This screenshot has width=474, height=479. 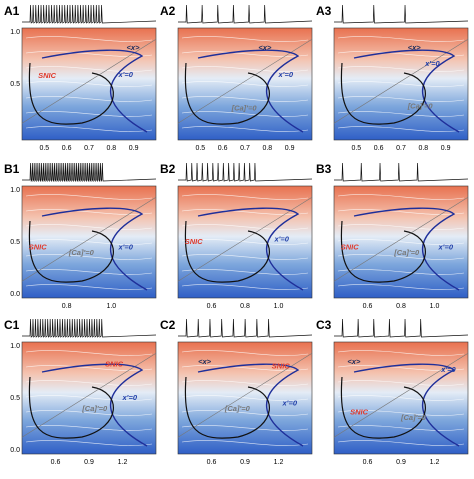 I want to click on panel: B1 0.8 1.0 1.0 0.5 0.0 SNIC [Ca]'=0 x'=0, so click(x=80, y=236).